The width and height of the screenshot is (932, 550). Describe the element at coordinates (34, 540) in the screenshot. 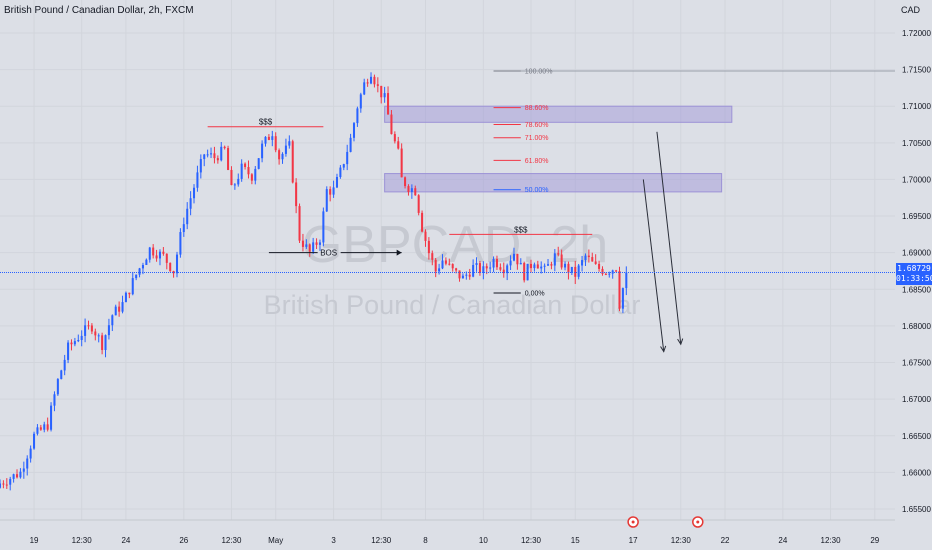

I see `x-tick-label: 19` at that location.